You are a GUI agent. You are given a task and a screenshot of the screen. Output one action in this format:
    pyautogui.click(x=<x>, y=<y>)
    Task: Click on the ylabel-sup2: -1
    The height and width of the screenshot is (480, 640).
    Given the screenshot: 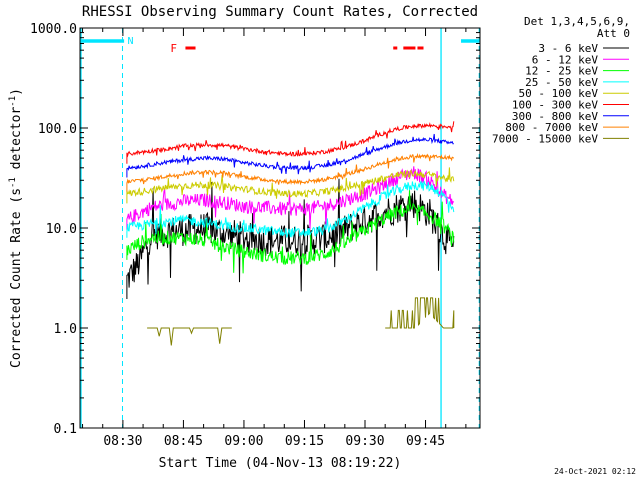 What is the action you would take?
    pyautogui.click(x=13, y=101)
    